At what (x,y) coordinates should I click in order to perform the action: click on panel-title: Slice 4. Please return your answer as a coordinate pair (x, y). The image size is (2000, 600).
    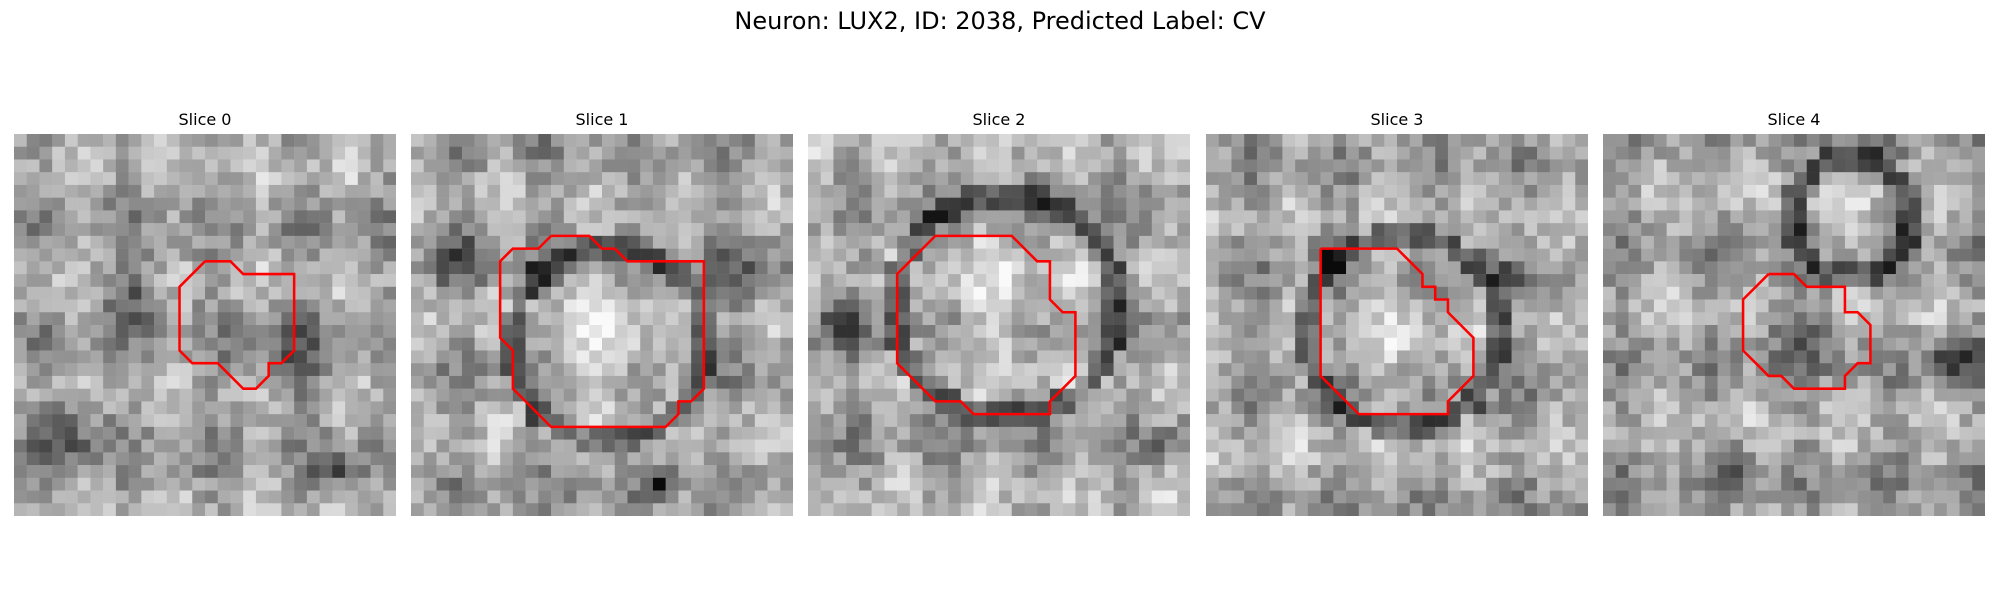
    Looking at the image, I should click on (1794, 119).